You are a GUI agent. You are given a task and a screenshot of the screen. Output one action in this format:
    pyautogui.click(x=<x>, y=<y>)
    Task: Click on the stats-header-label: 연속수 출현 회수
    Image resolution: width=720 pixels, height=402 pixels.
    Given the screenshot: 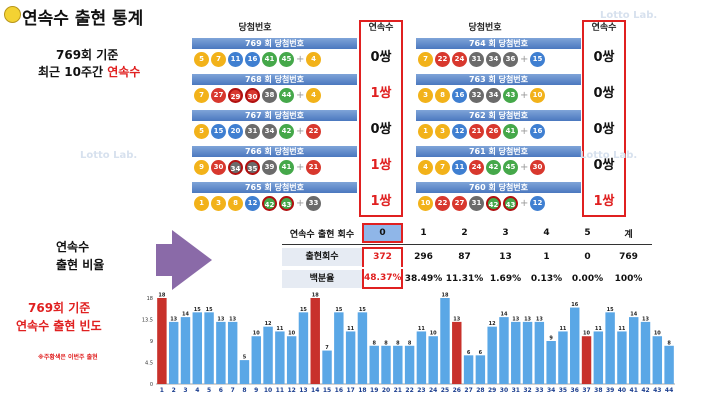 What is the action you would take?
    pyautogui.click(x=322, y=234)
    